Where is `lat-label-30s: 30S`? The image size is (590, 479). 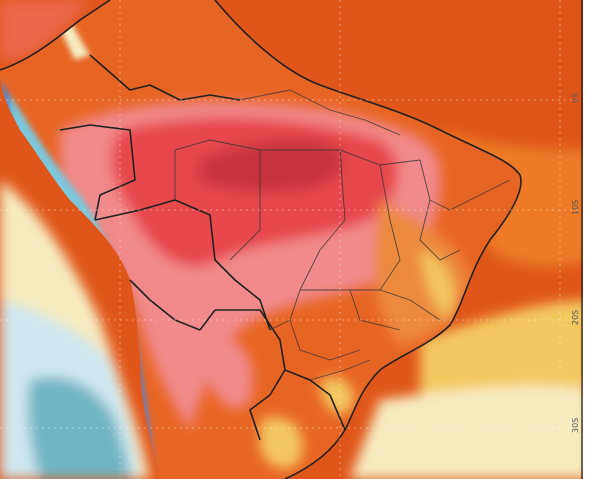 lat-label-30s: 30S is located at coordinates (575, 425).